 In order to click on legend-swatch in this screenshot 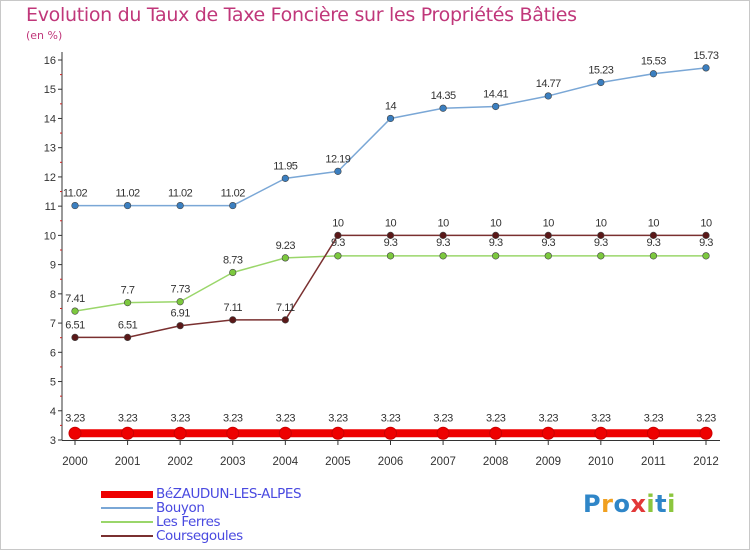, I will do `click(127, 494)`.